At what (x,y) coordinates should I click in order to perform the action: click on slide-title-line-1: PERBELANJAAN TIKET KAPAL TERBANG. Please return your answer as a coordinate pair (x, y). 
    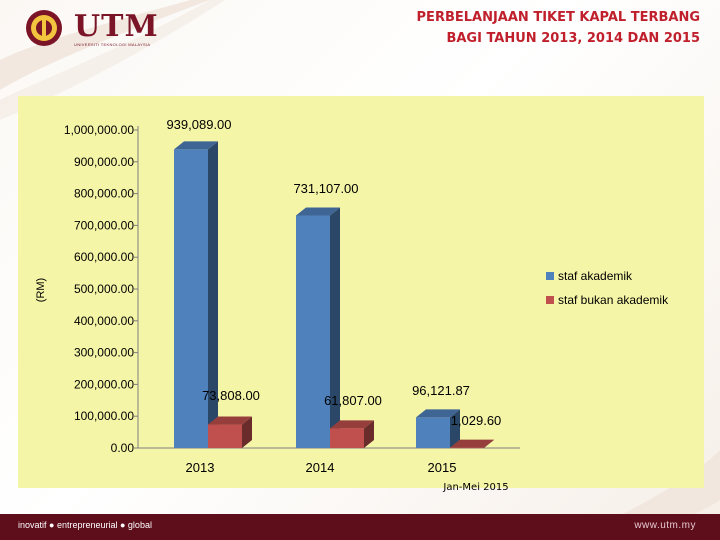
    Looking at the image, I should click on (558, 17).